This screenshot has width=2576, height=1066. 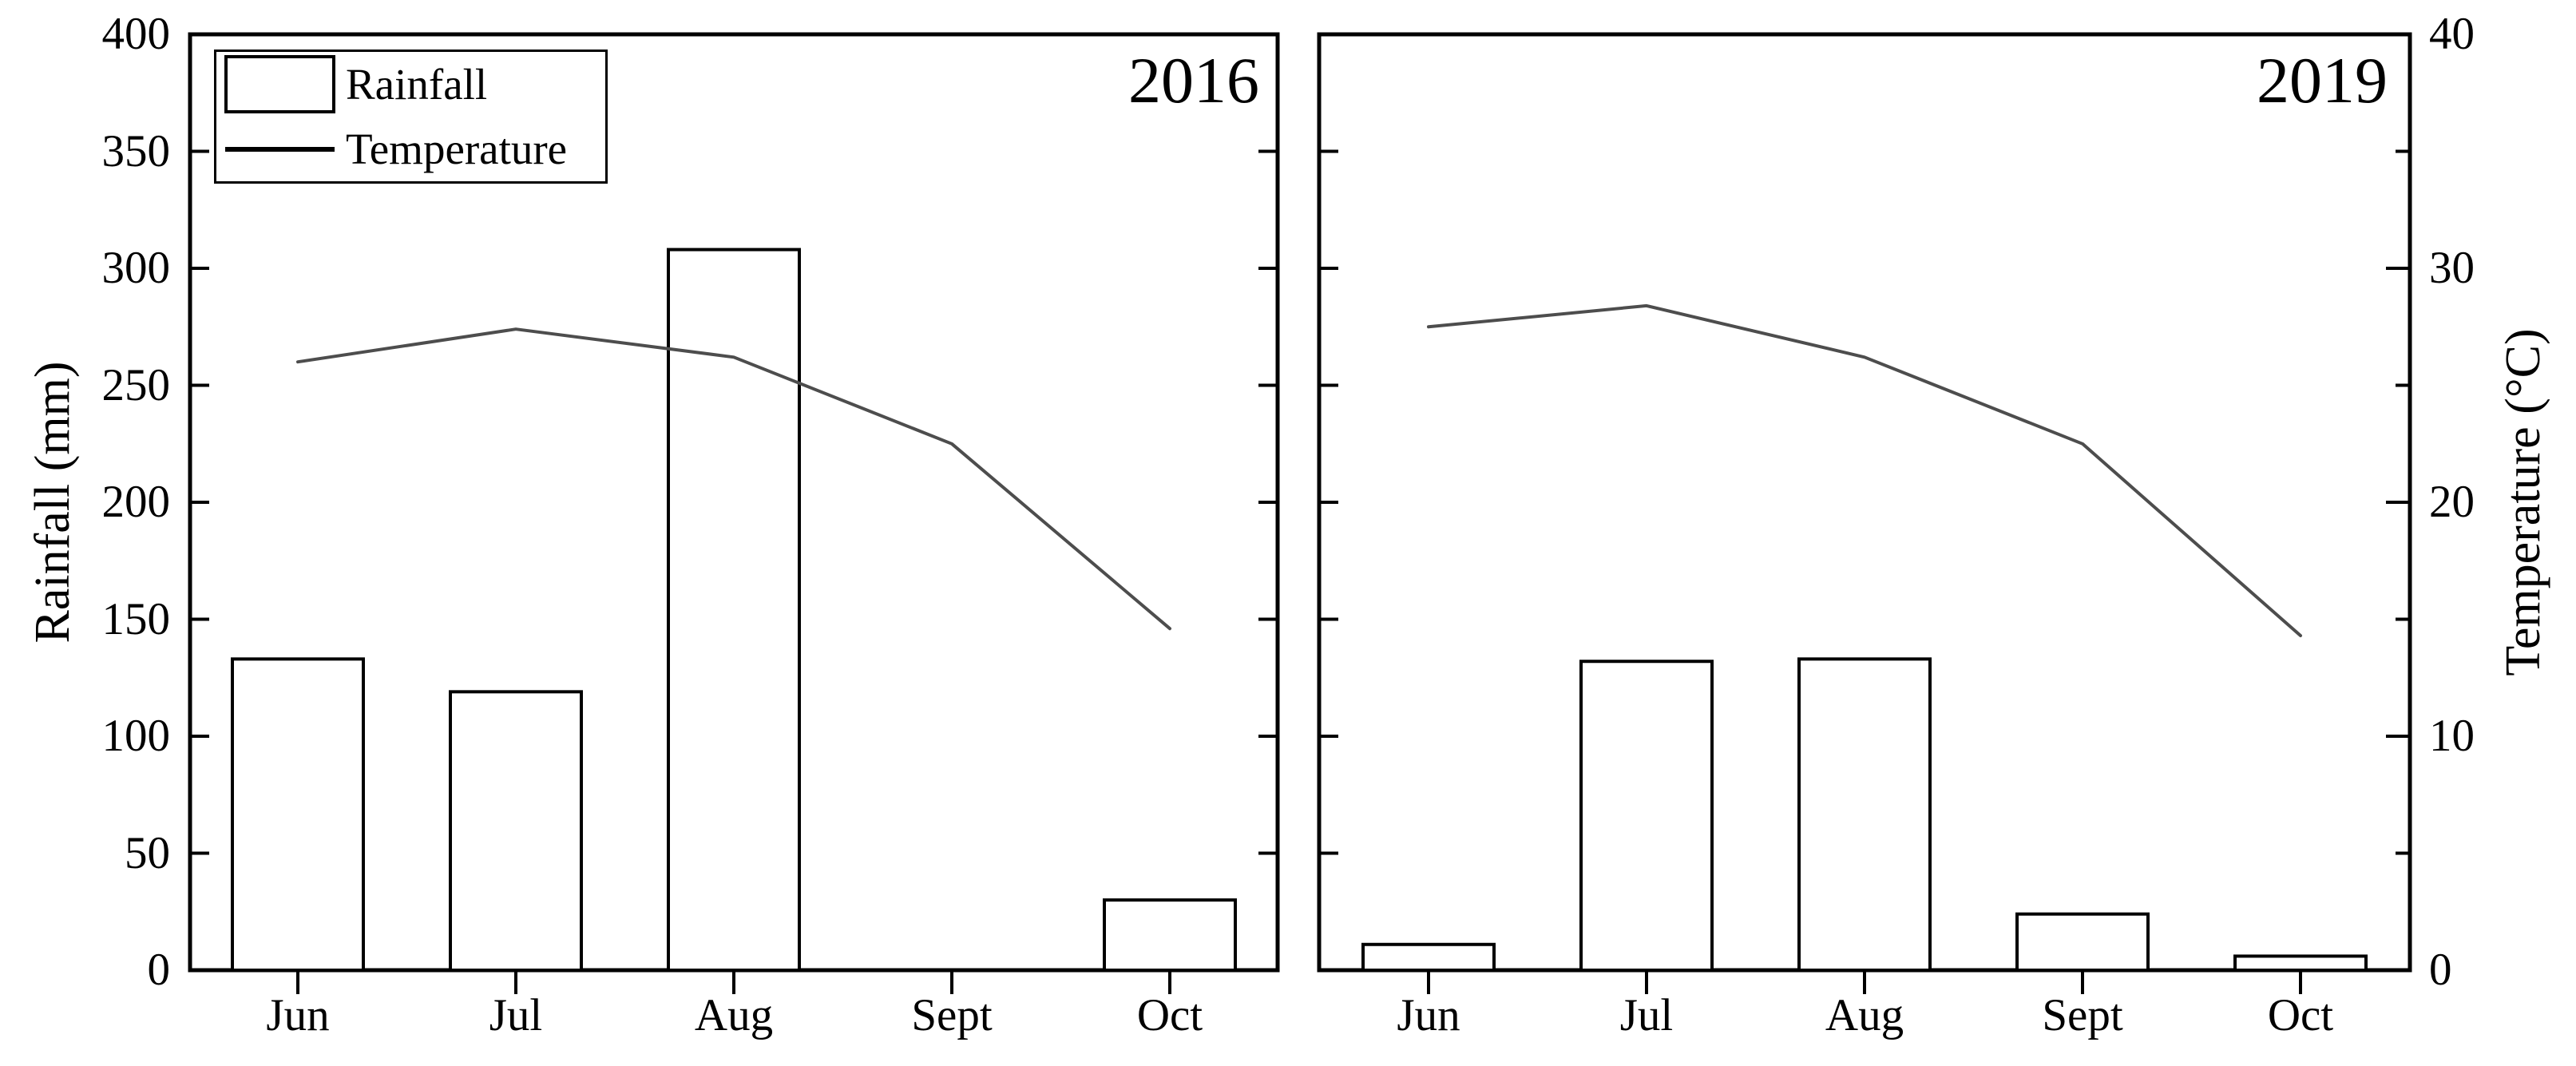 I want to click on legend-row-temperature: Temperature, so click(x=410, y=149).